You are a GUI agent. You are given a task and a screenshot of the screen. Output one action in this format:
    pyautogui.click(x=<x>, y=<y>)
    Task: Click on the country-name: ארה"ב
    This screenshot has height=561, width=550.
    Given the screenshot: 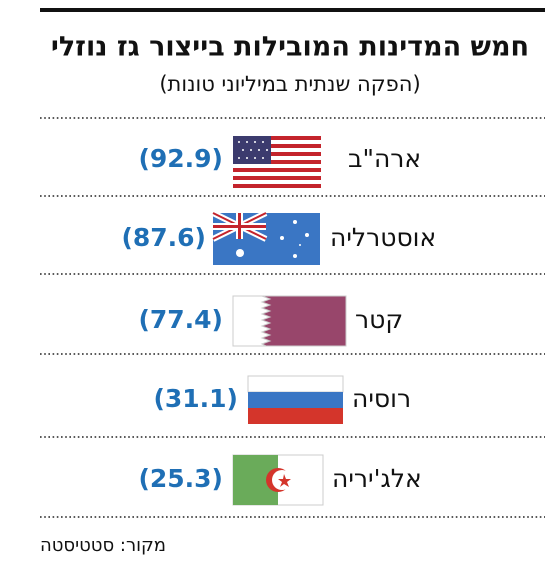 What is the action you would take?
    pyautogui.click(x=384, y=158)
    